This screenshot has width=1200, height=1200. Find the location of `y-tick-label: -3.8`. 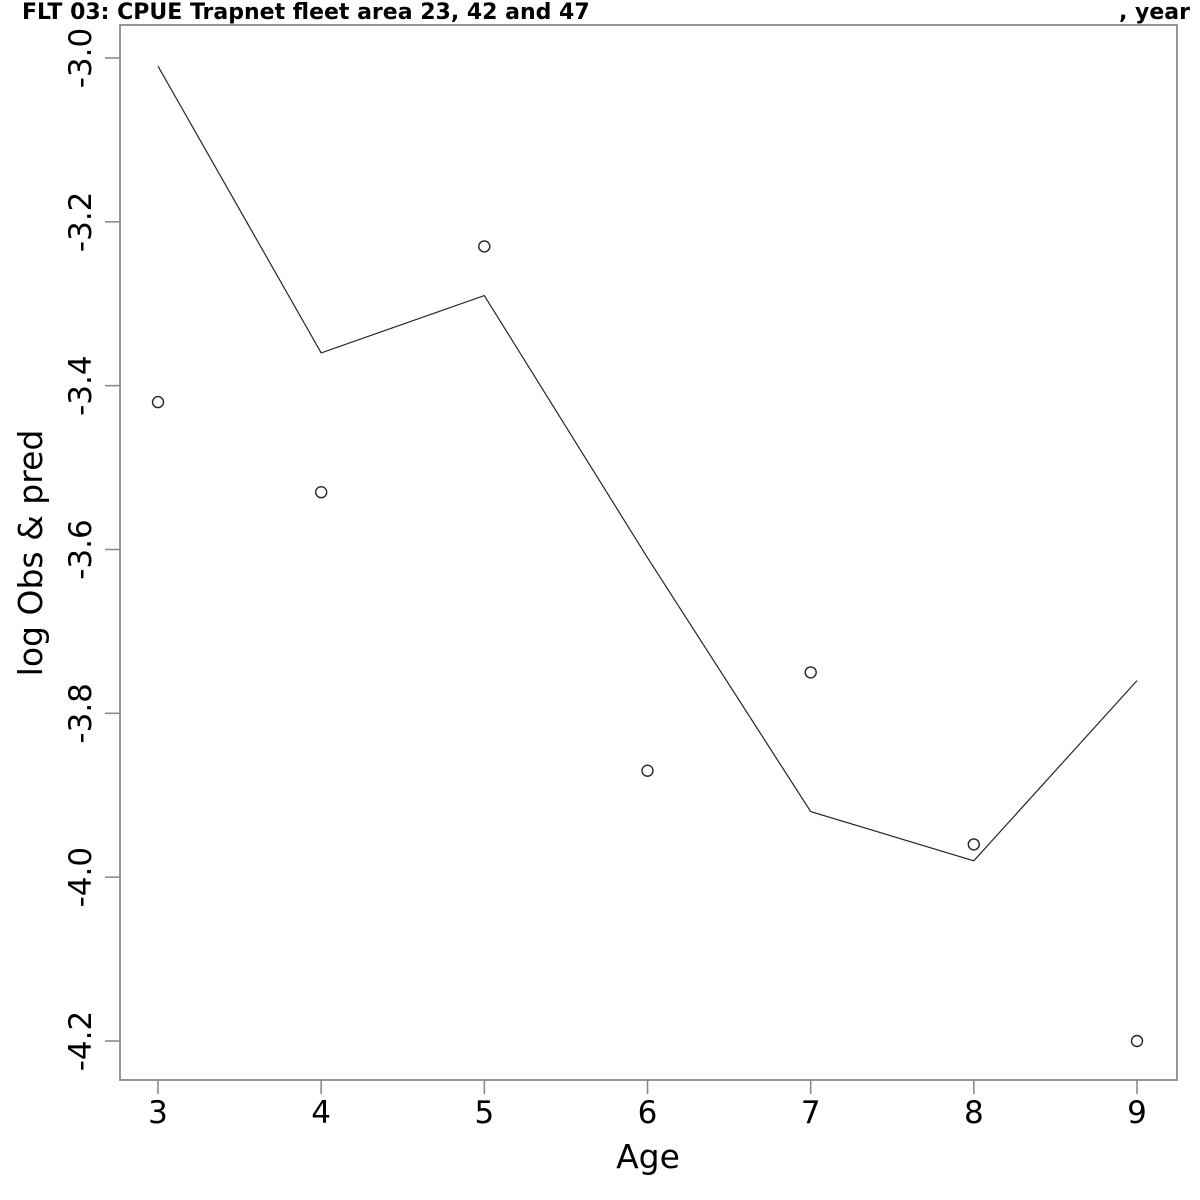

y-tick-label: -3.8 is located at coordinates (81, 713).